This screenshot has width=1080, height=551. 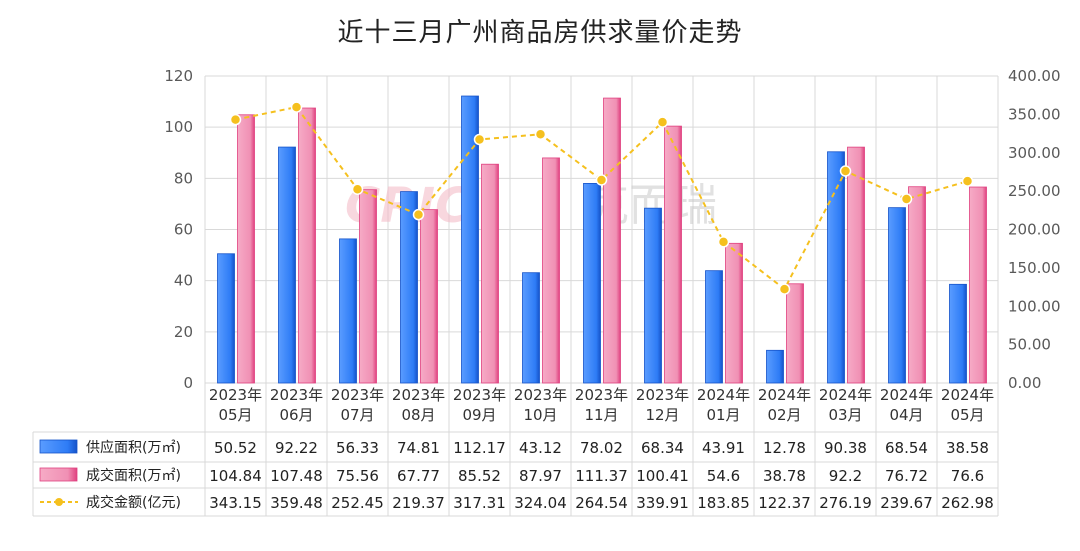 What do you see at coordinates (784, 405) in the screenshot?
I see `category-label: 2024年 02月` at bounding box center [784, 405].